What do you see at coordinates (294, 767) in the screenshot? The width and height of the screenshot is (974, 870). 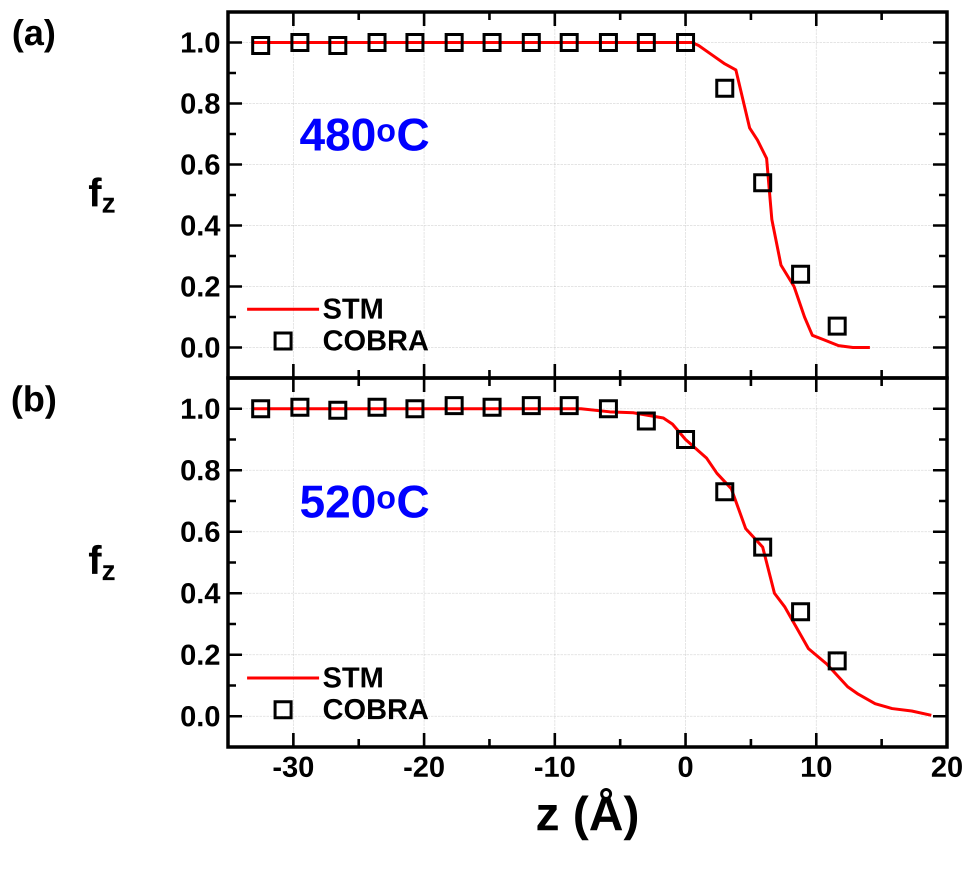 I see `x-tick-label: -30` at bounding box center [294, 767].